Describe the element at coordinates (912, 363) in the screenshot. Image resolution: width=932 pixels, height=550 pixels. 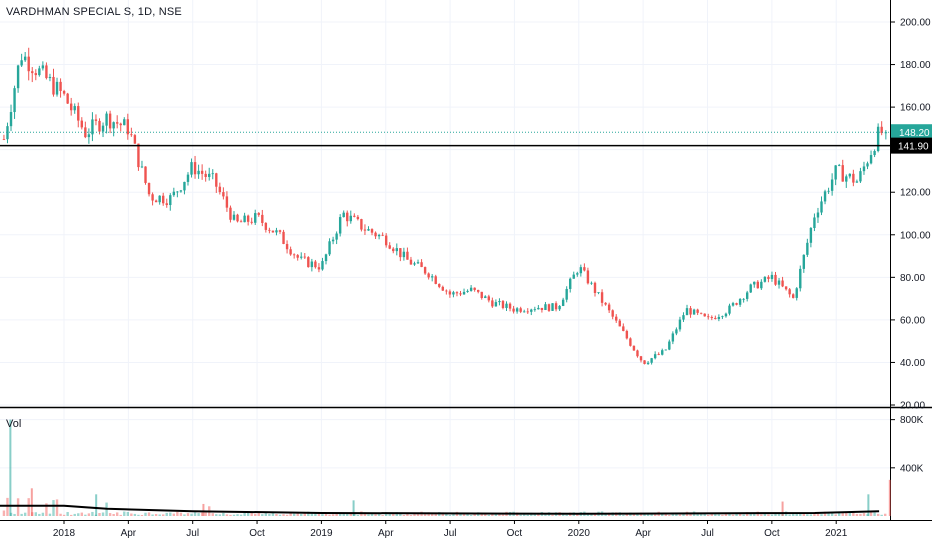
I see `price-tick-label: 40.00` at that location.